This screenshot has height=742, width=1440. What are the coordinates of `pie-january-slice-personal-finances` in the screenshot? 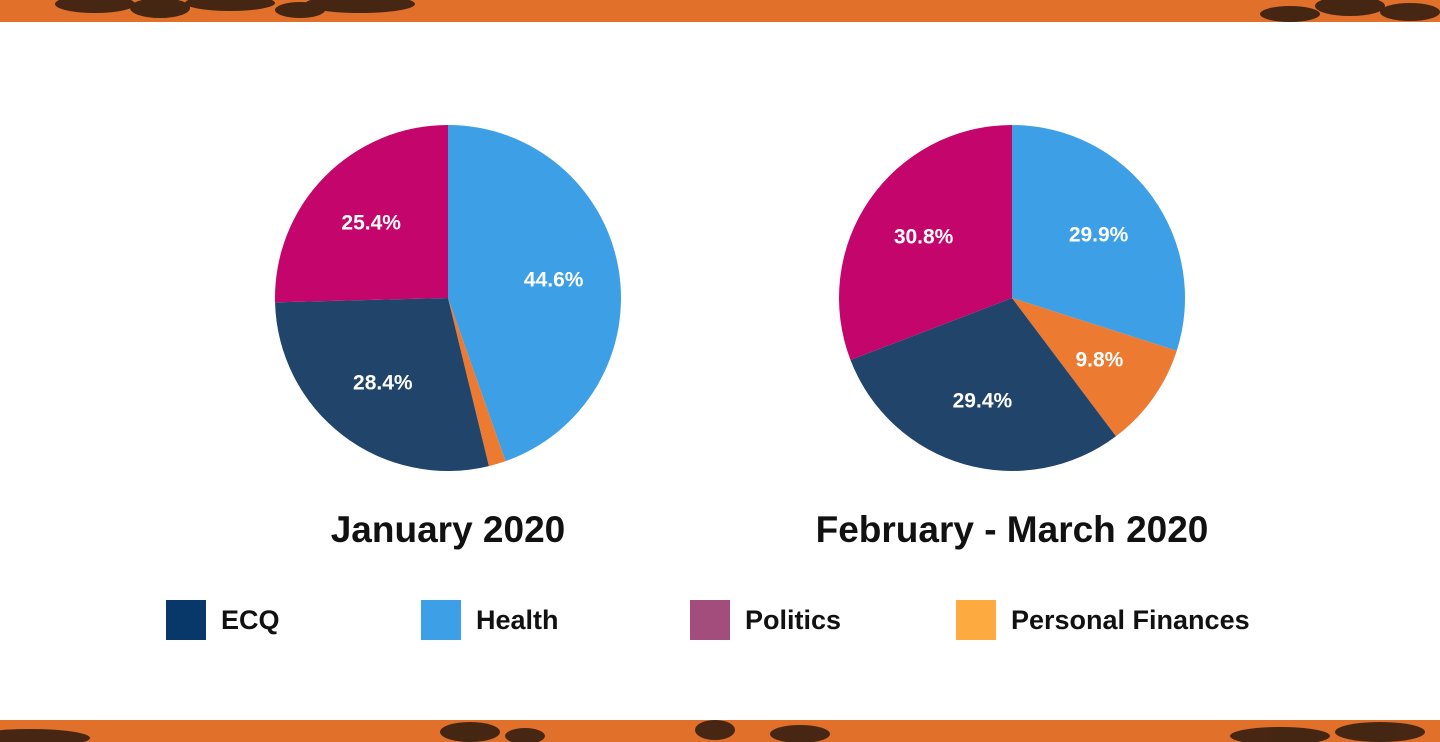 It's located at (477, 382).